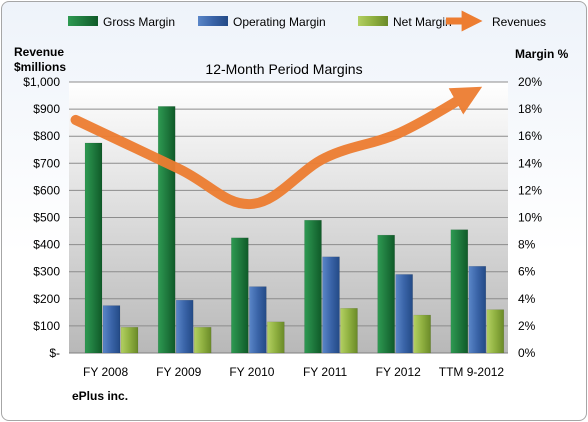 Image resolution: width=588 pixels, height=422 pixels. What do you see at coordinates (530, 136) in the screenshot?
I see `right-tick-label: 16%` at bounding box center [530, 136].